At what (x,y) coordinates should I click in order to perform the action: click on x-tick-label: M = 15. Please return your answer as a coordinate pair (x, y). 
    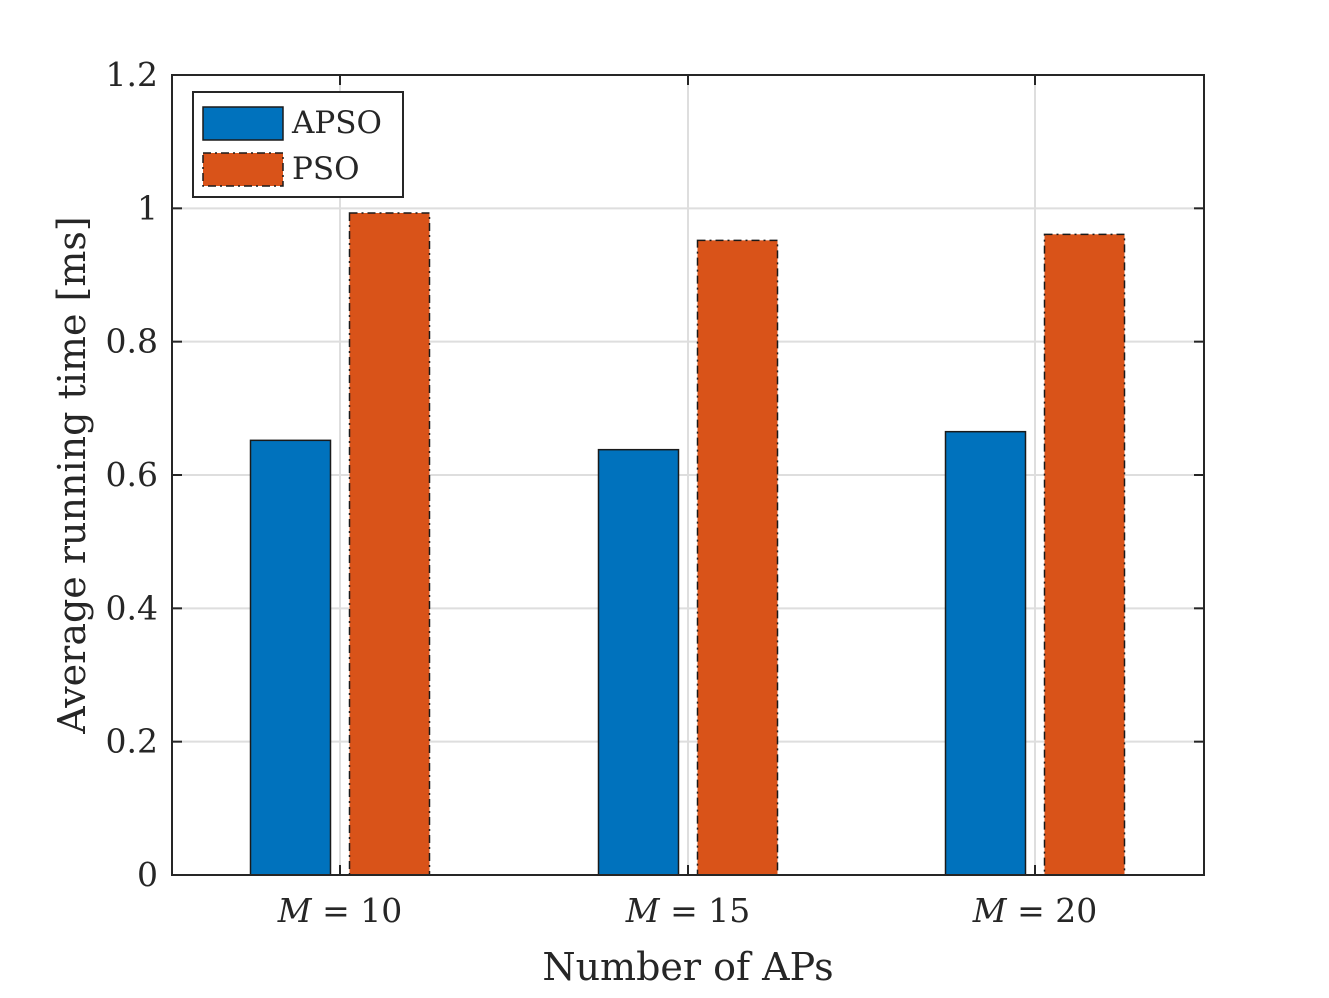
    Looking at the image, I should click on (687, 910).